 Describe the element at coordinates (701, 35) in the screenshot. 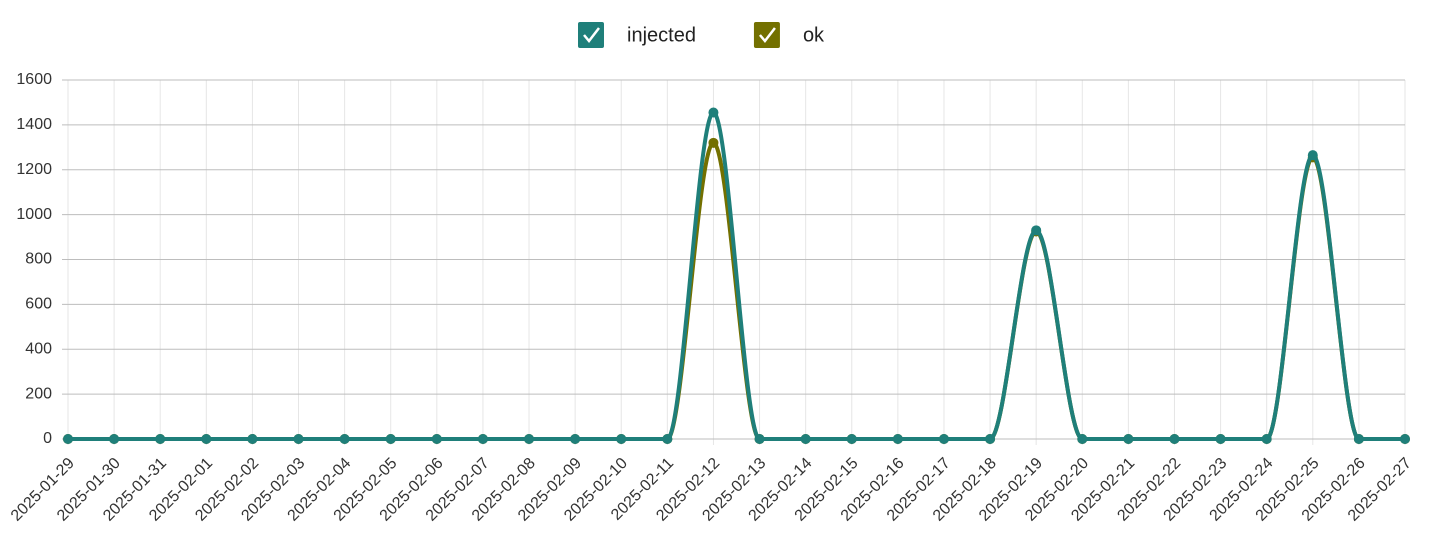

I see `legend: injected ok` at that location.